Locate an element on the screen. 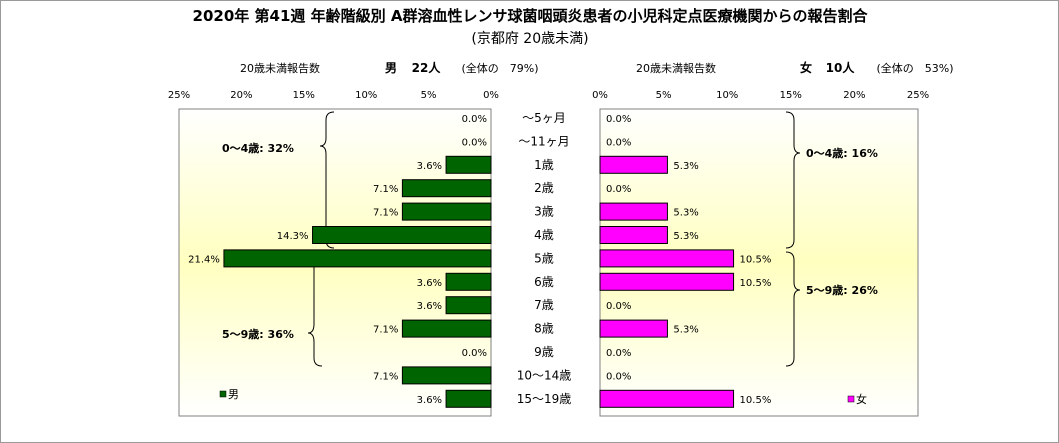 The height and width of the screenshot is (443, 1059). male-tick-label: 5% is located at coordinates (429, 95).